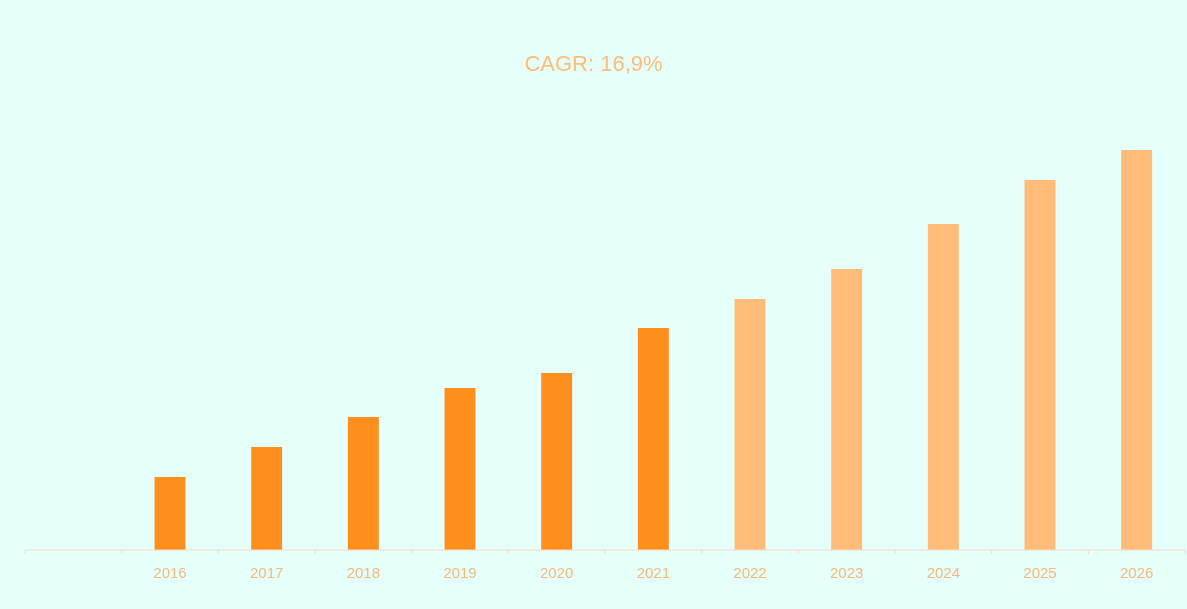 The height and width of the screenshot is (609, 1187). Describe the element at coordinates (266, 572) in the screenshot. I see `x-tick-label: 2017` at that location.